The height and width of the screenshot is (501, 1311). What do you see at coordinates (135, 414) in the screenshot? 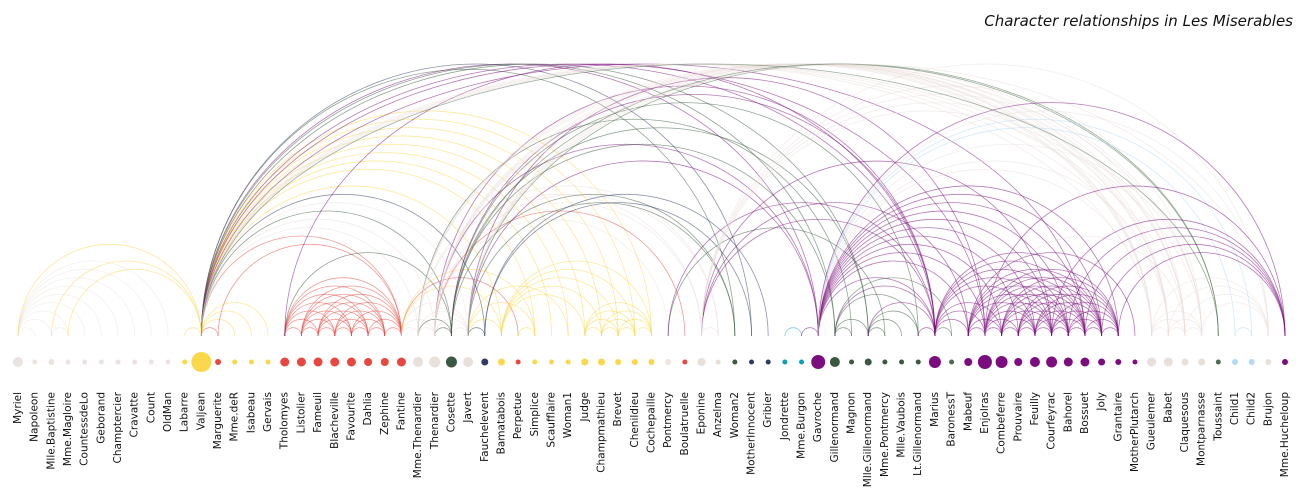
I see `node-label: Cravatte` at bounding box center [135, 414].